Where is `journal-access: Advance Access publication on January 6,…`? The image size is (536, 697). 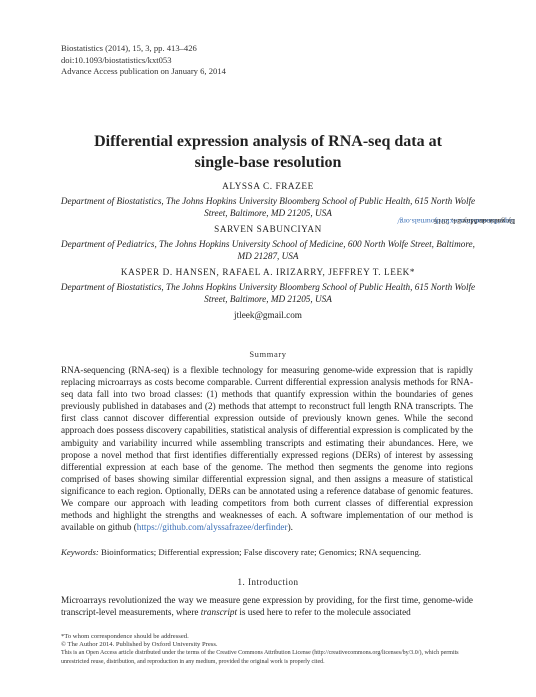 journal-access: Advance Access publication on January 6,… is located at coordinates (143, 71).